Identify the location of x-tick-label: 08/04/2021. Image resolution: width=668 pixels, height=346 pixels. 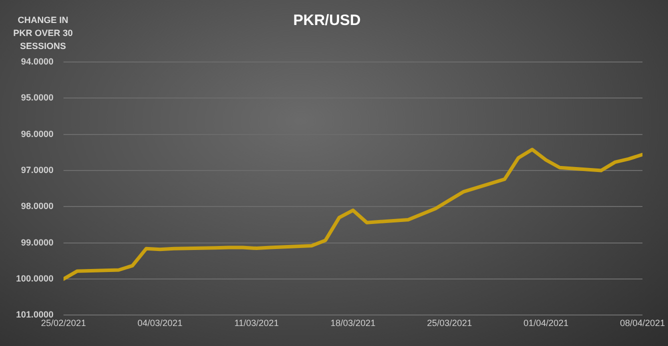
(642, 323).